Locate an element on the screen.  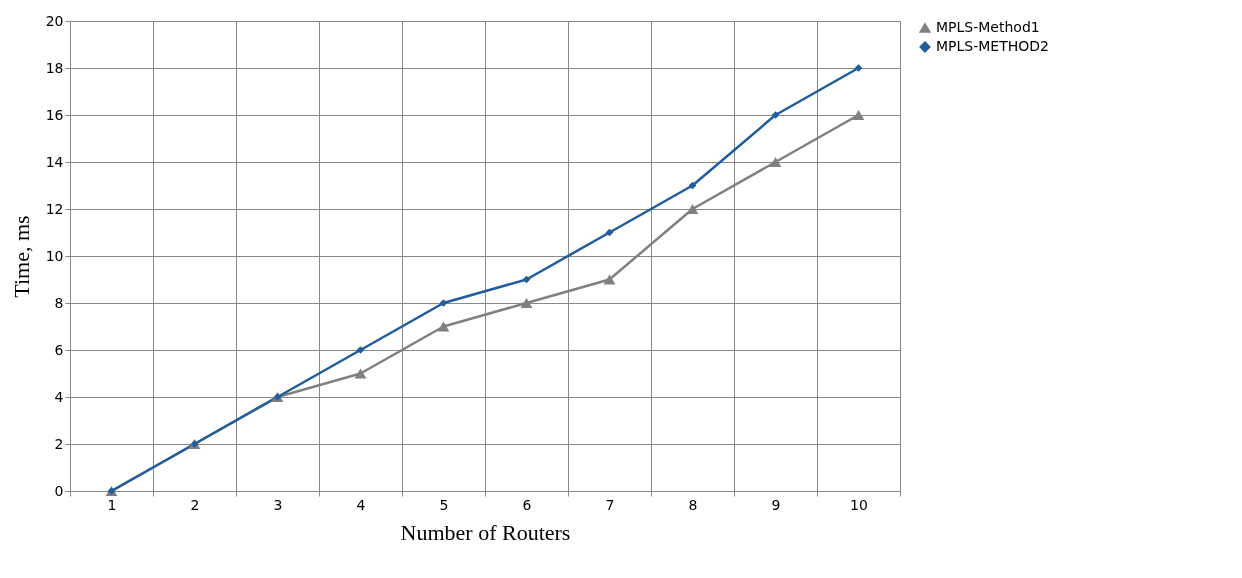
x-tick-label: 7 is located at coordinates (610, 504).